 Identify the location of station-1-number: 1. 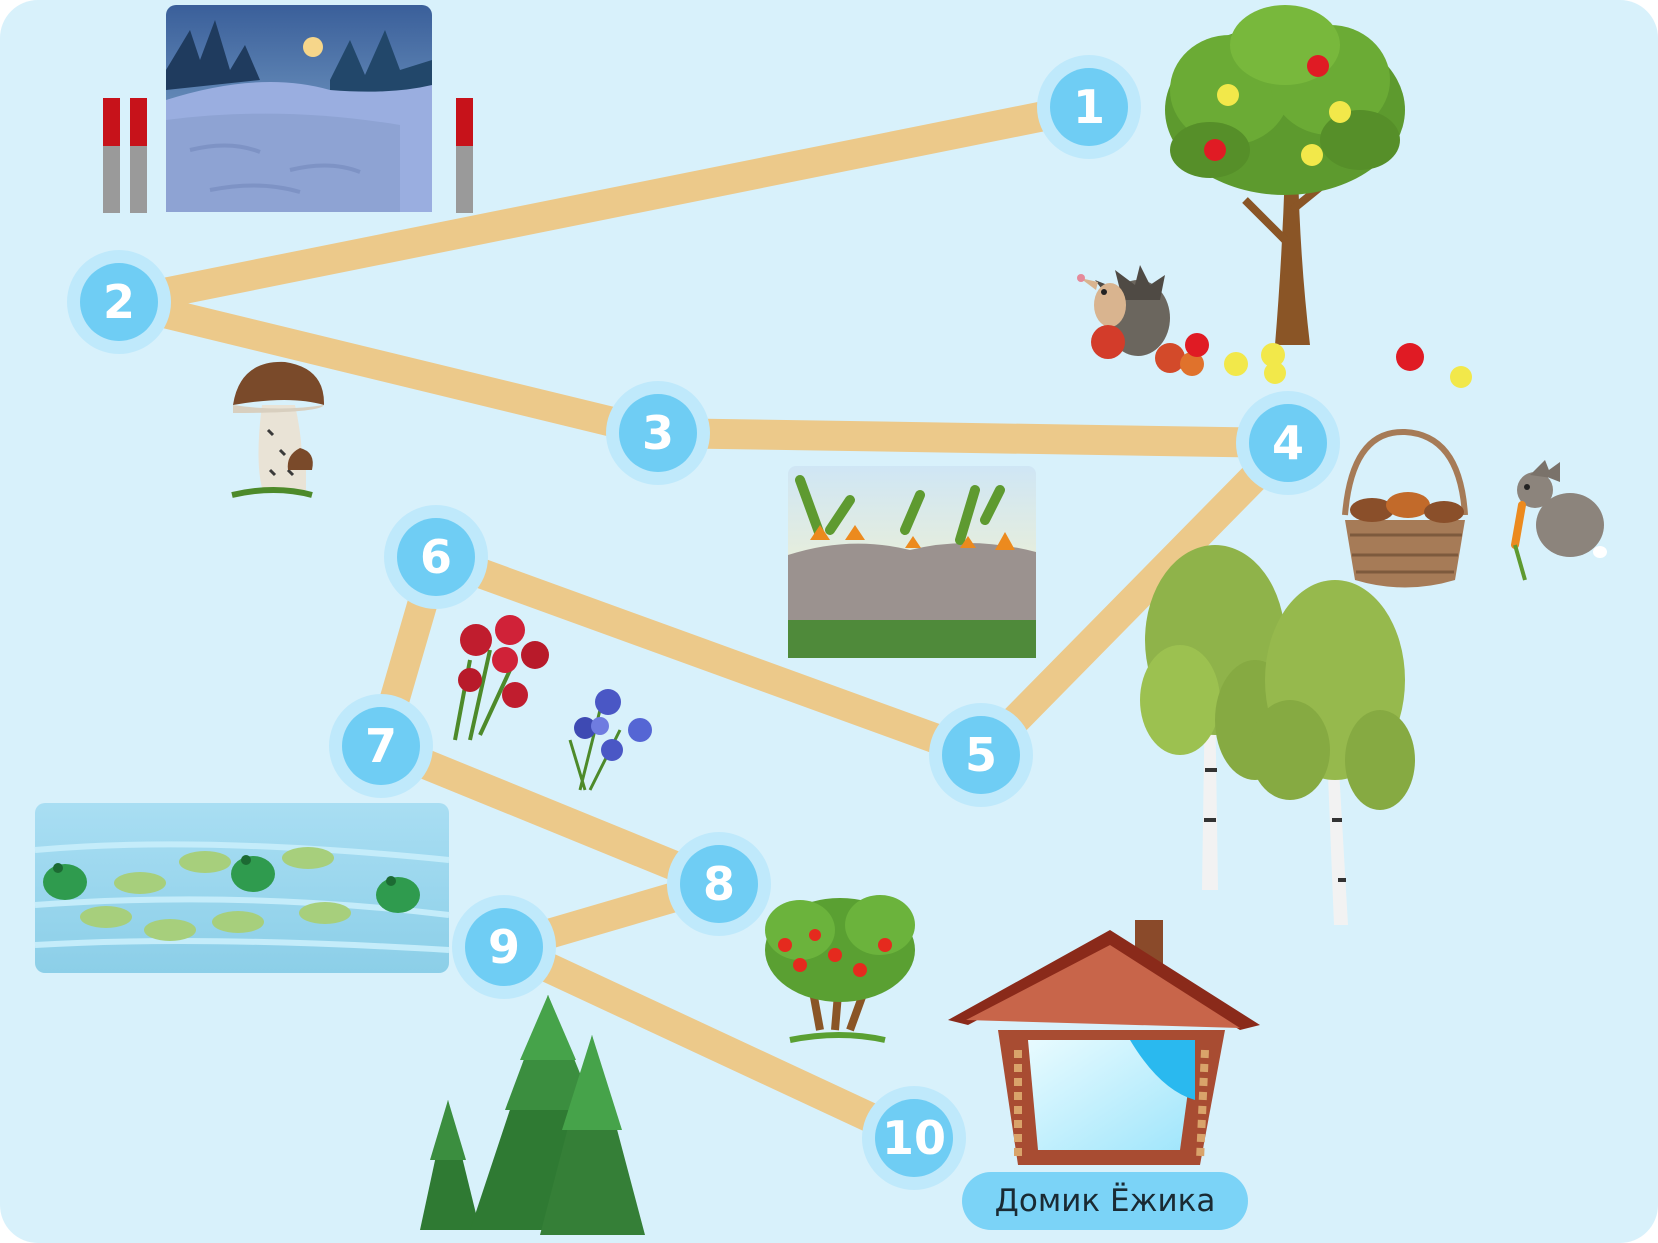
(1089, 107).